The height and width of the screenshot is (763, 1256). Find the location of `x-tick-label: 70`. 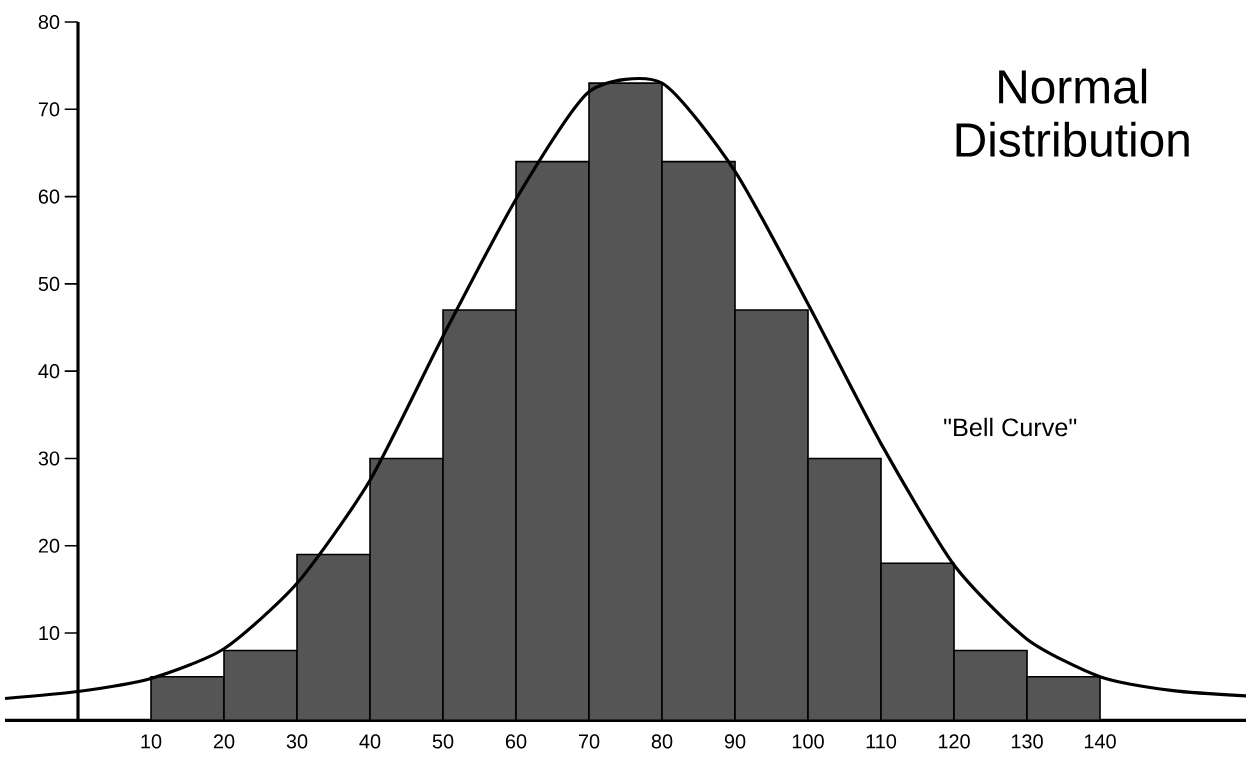

x-tick-label: 70 is located at coordinates (589, 741).